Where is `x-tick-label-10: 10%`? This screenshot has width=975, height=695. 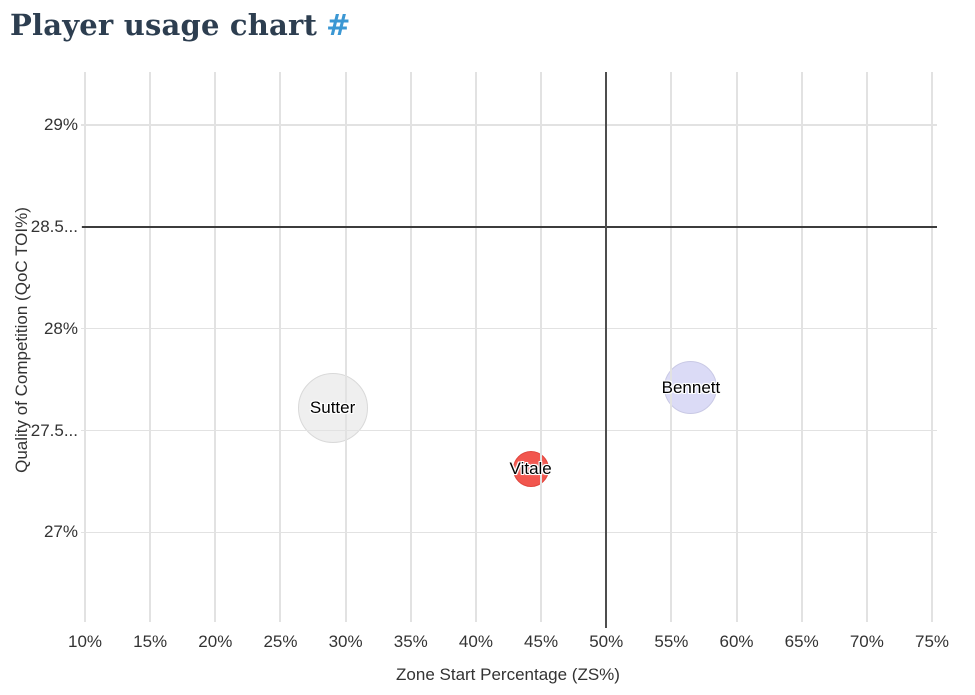
x-tick-label-10: 10% is located at coordinates (85, 641).